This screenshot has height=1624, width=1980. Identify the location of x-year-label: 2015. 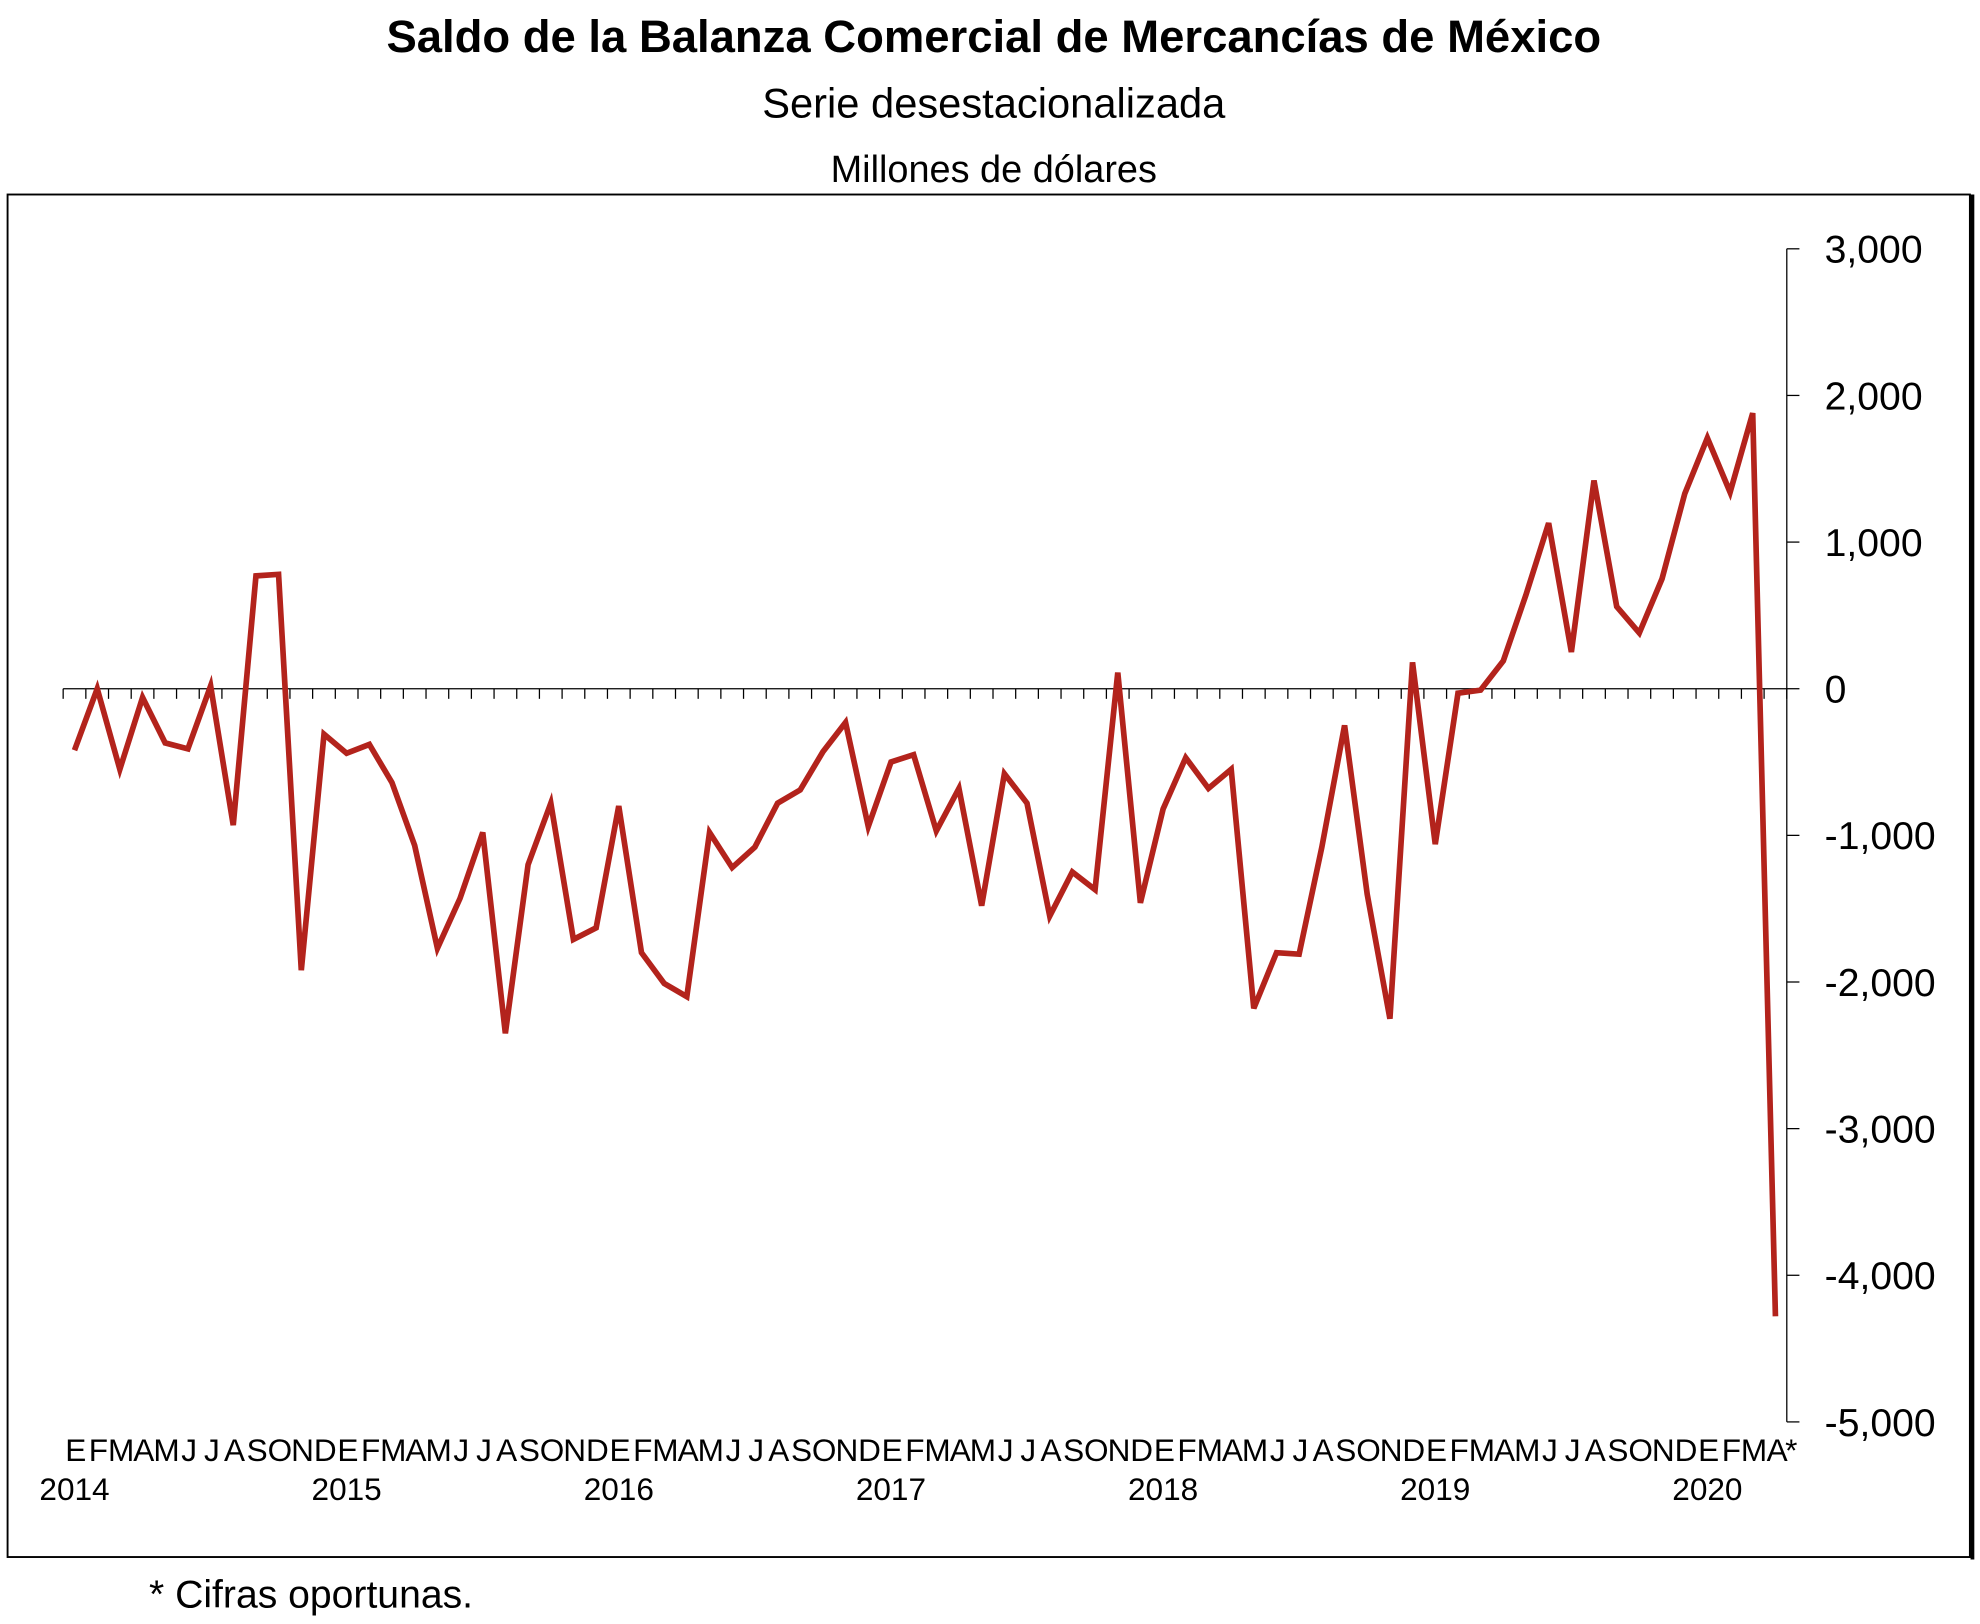
(347, 1489).